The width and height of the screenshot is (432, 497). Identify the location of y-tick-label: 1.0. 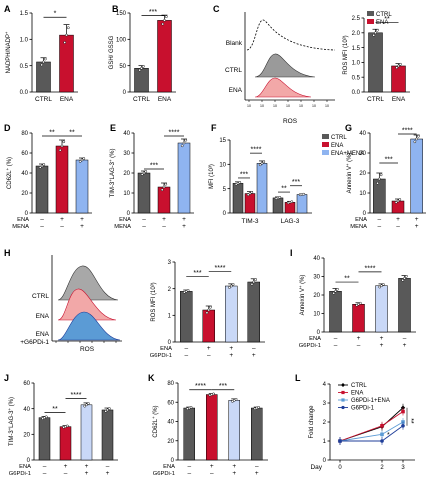
(356, 64).